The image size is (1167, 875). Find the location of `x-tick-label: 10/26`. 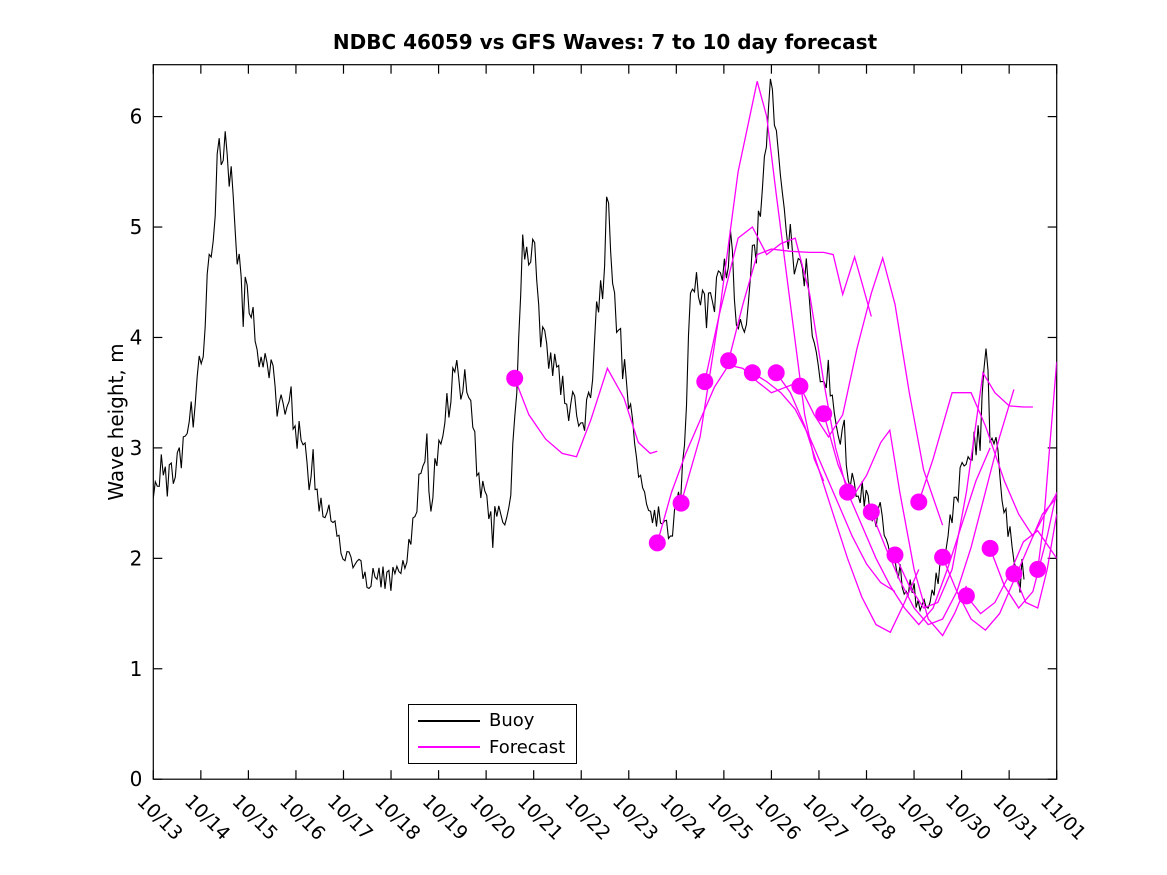

x-tick-label: 10/26 is located at coordinates (778, 818).